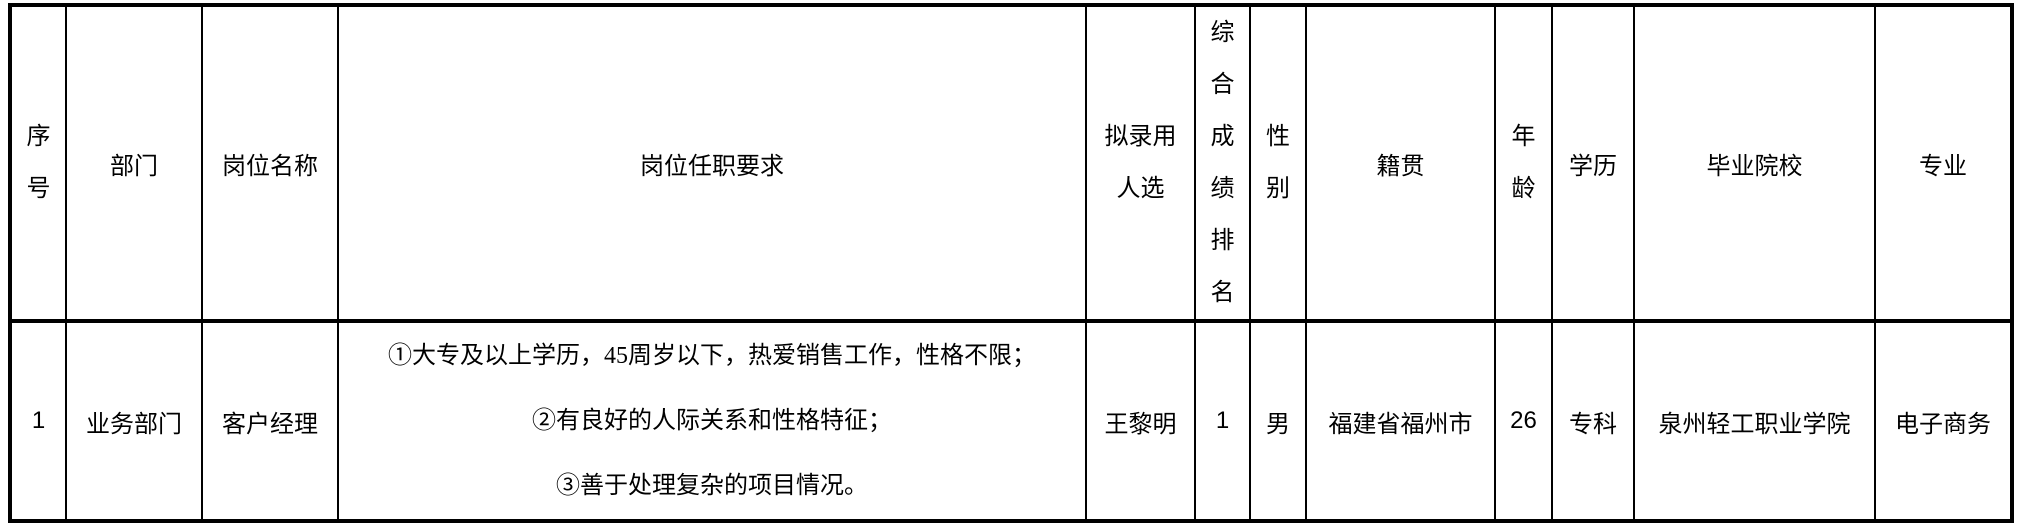  I want to click on cell-gender: 男, so click(1278, 421).